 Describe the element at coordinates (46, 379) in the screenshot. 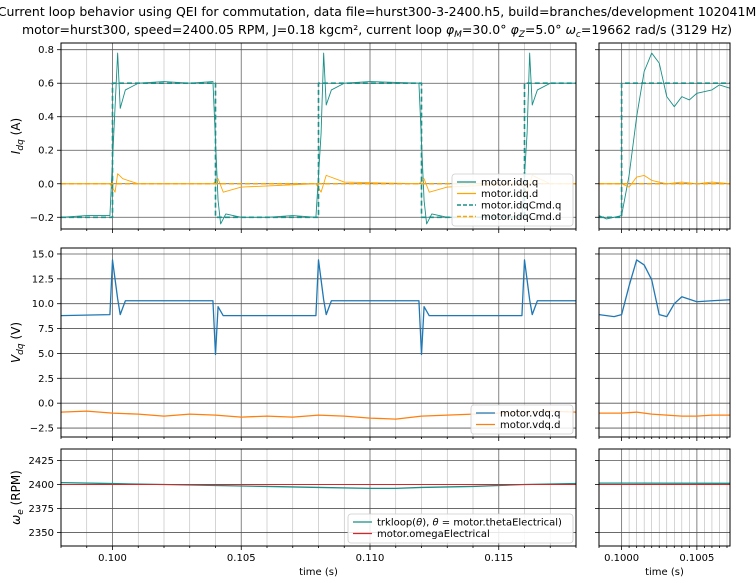

I see `y-tick-label: 2.5` at that location.